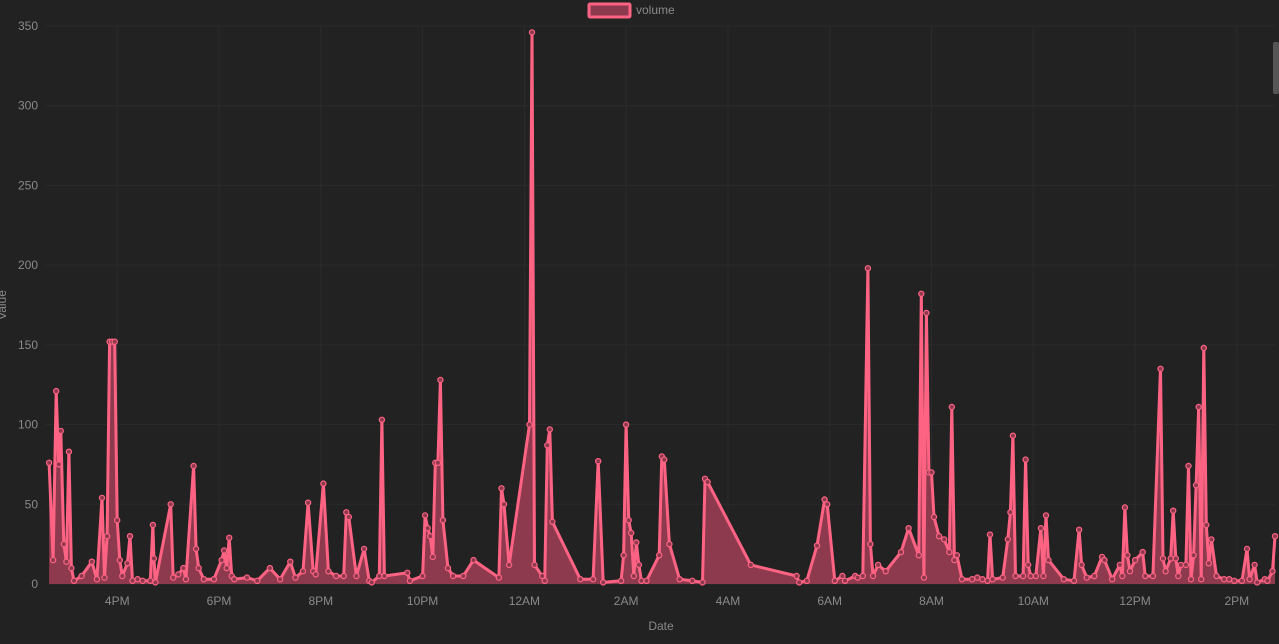  What do you see at coordinates (609, 10) in the screenshot?
I see `legend-swatch` at bounding box center [609, 10].